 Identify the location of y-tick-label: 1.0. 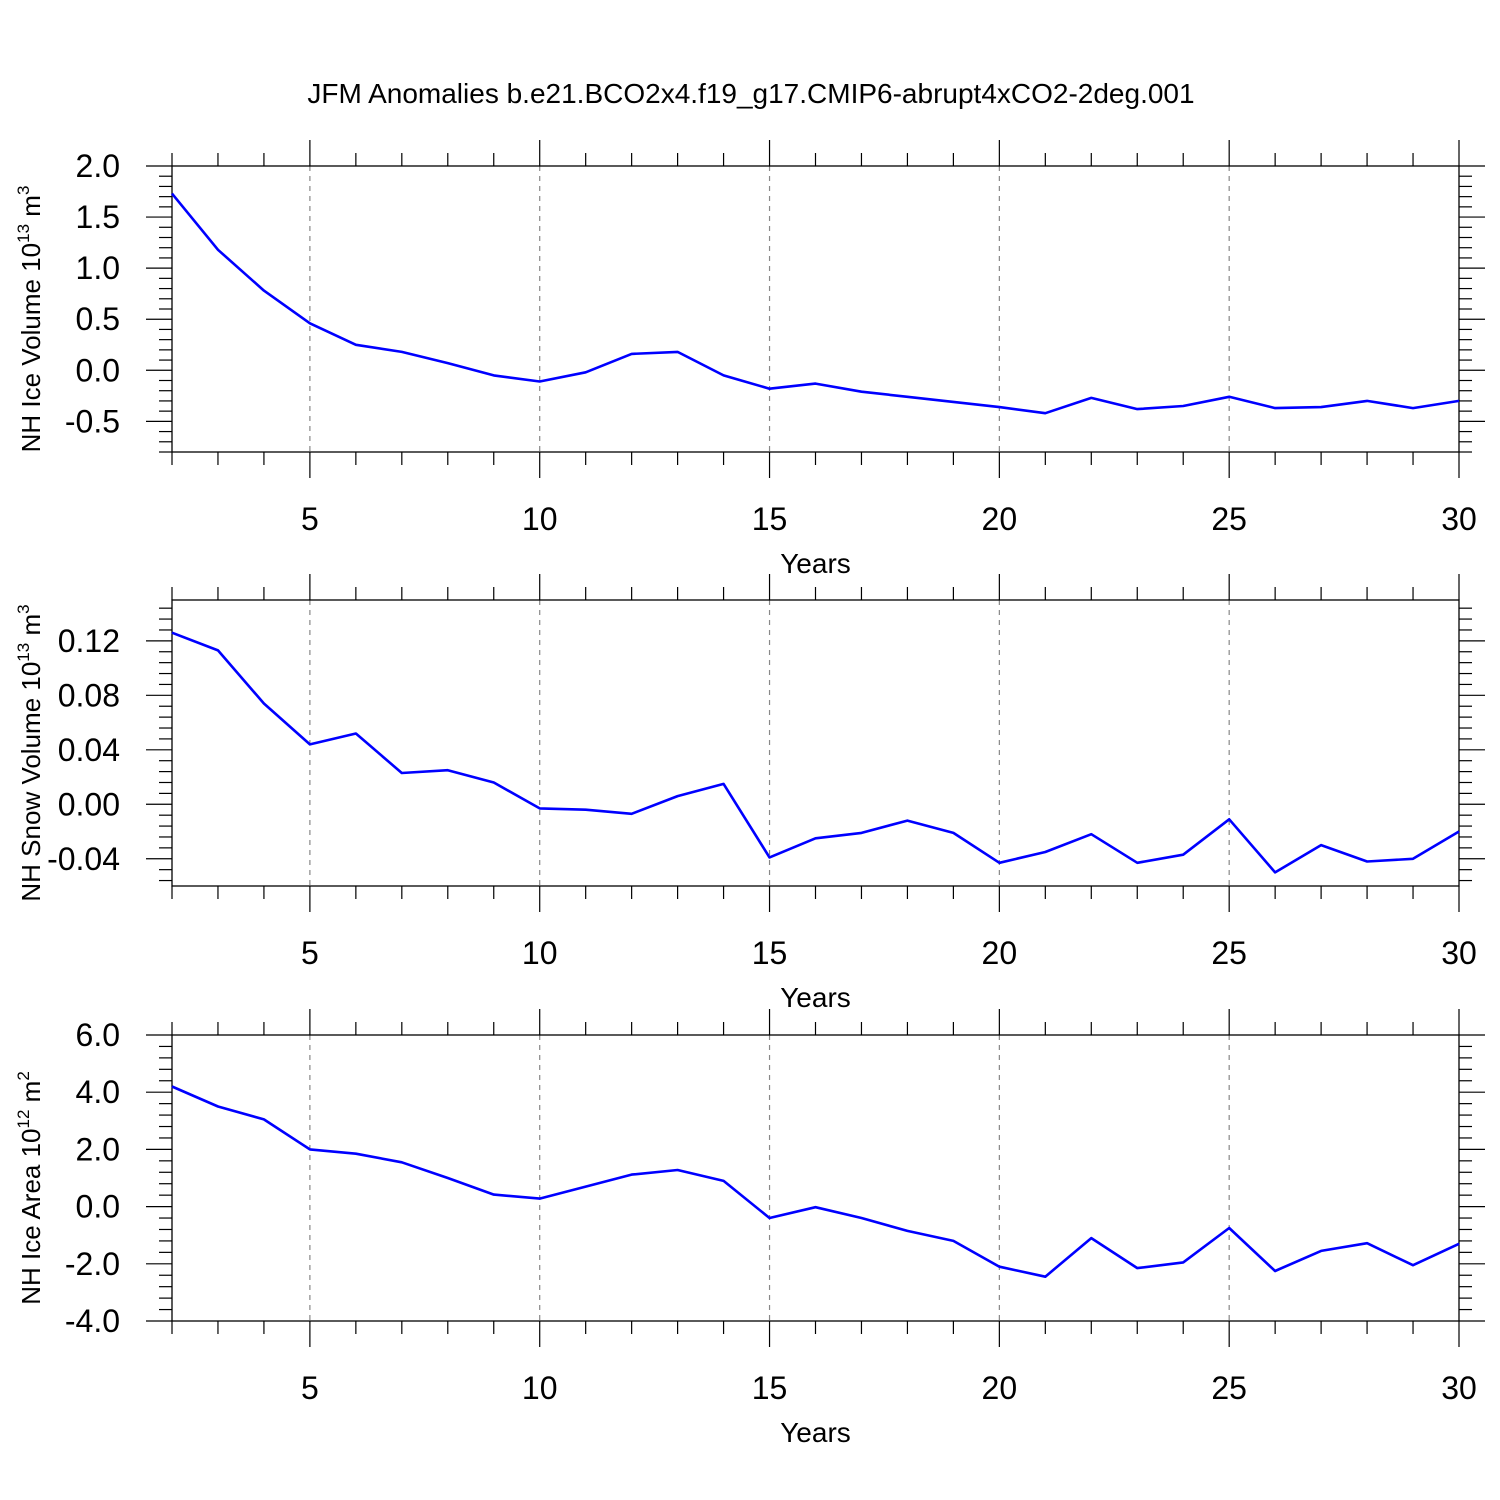
(98, 268).